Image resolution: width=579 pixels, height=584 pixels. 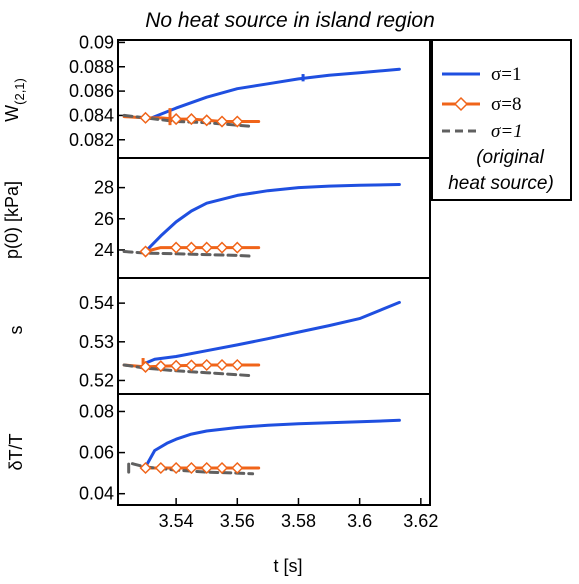 I want to click on y-tick-label: 0.08, so click(x=96, y=411).